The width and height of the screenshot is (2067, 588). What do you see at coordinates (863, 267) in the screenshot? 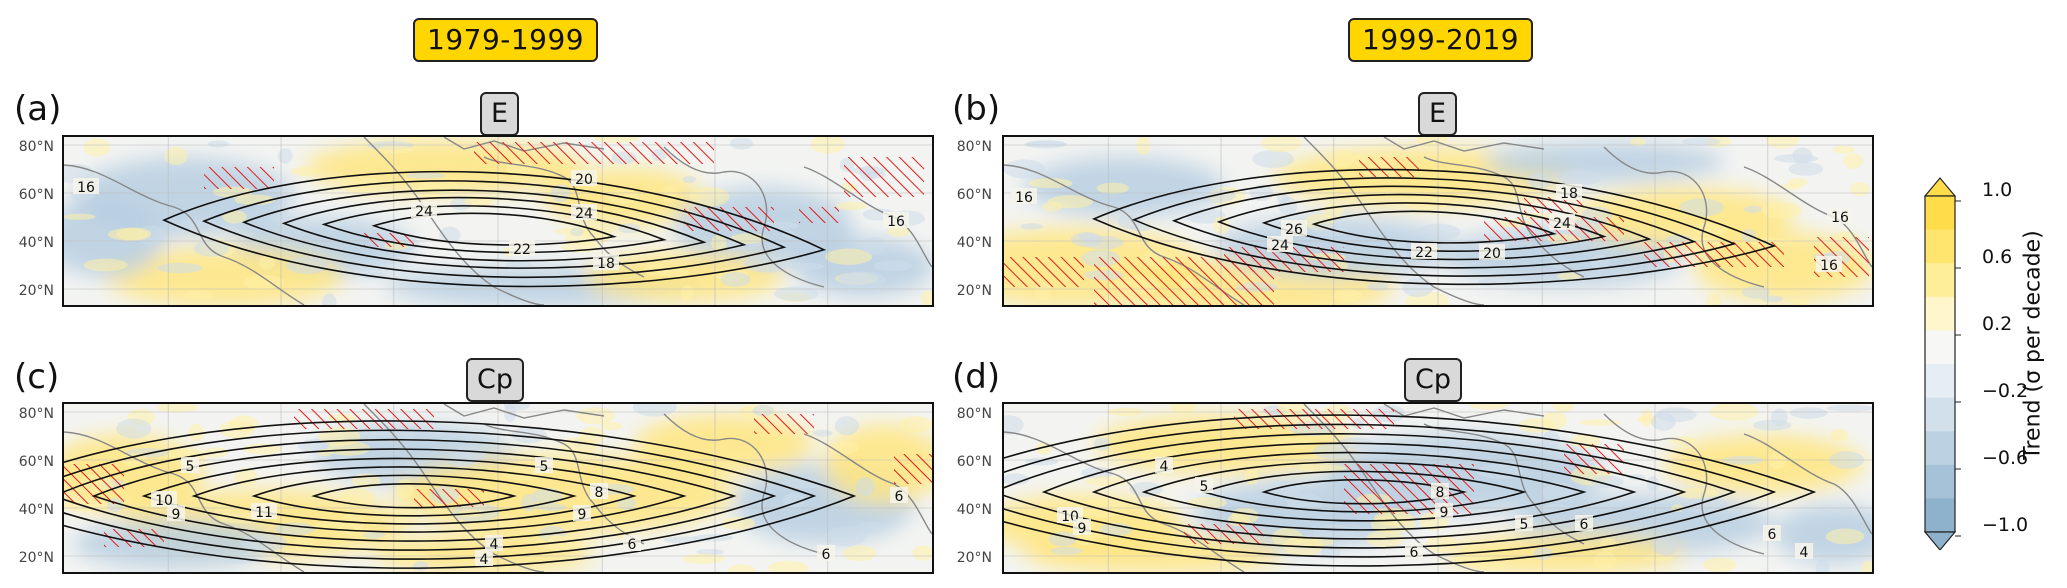
I see `negative-trend-area` at bounding box center [863, 267].